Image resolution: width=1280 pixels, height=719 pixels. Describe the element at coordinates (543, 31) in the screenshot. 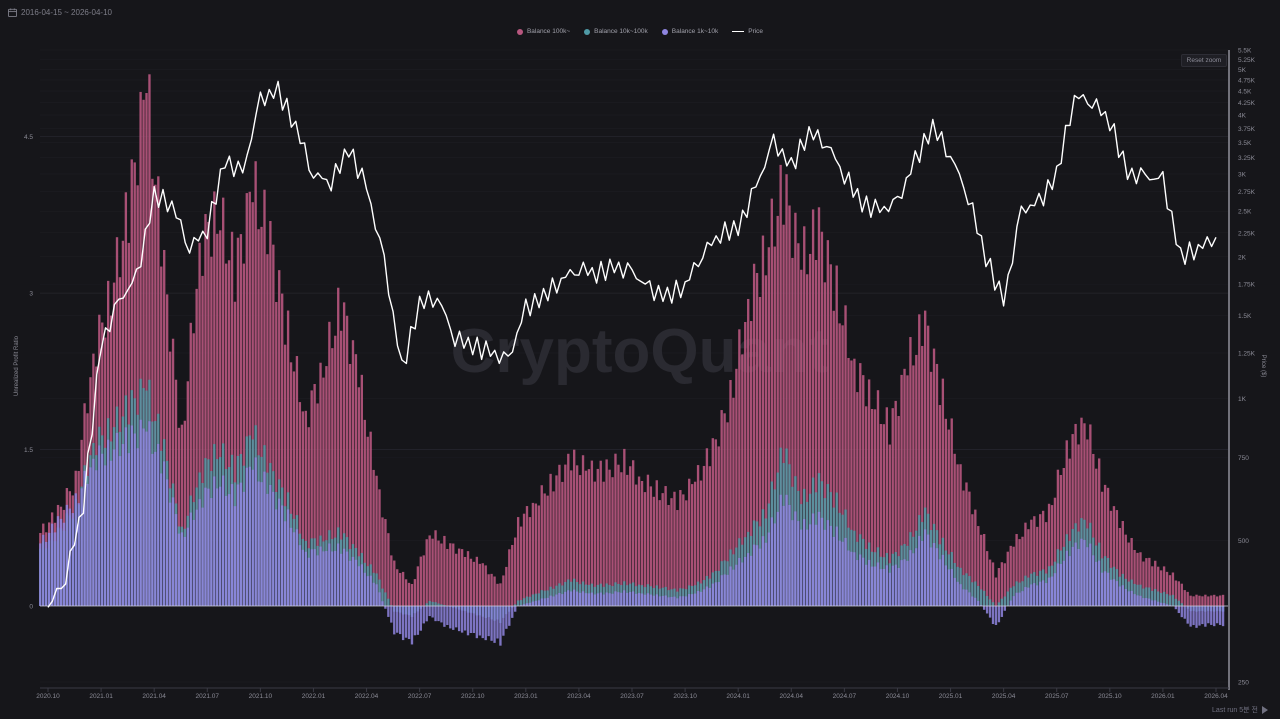

I see `legend-item-balance-100k: Balance 100k~` at that location.